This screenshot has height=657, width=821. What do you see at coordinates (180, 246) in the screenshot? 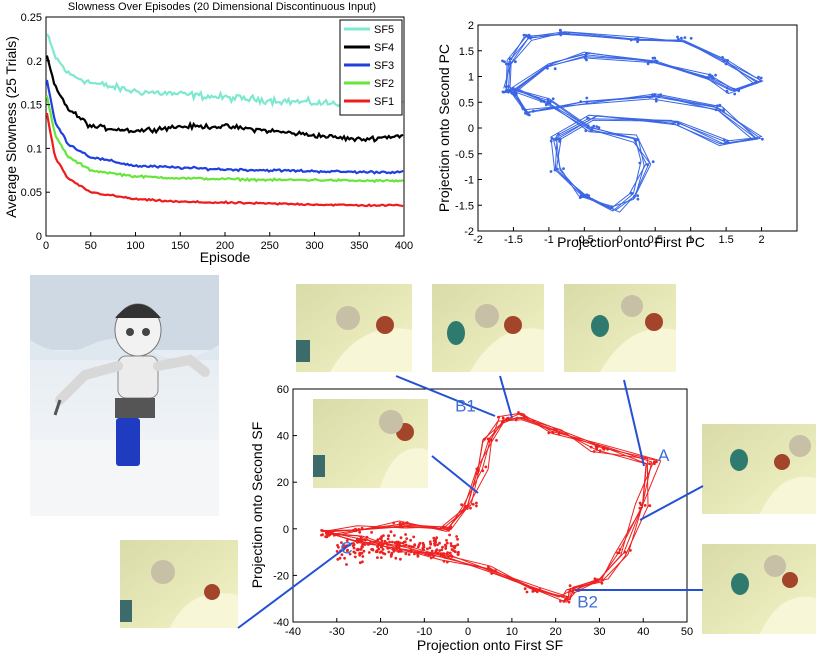
I see `x-tick-label: 150` at bounding box center [180, 246].